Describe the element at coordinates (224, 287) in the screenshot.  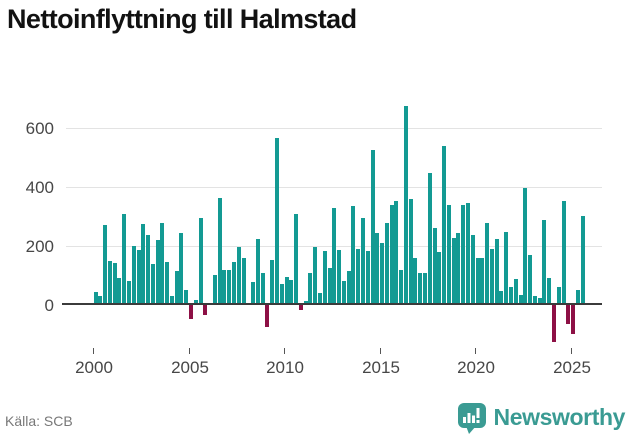
I see `bar-2006K4` at that location.